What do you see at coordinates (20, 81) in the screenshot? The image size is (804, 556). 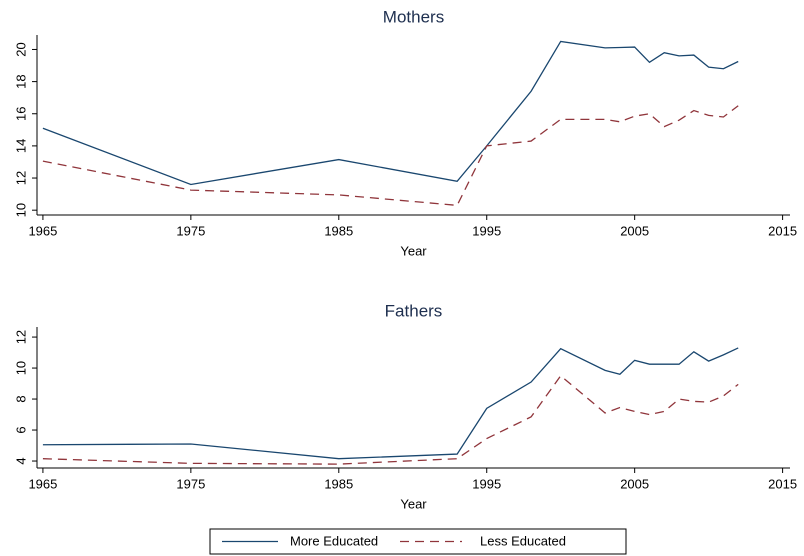 I see `y-tick-label: 18` at bounding box center [20, 81].